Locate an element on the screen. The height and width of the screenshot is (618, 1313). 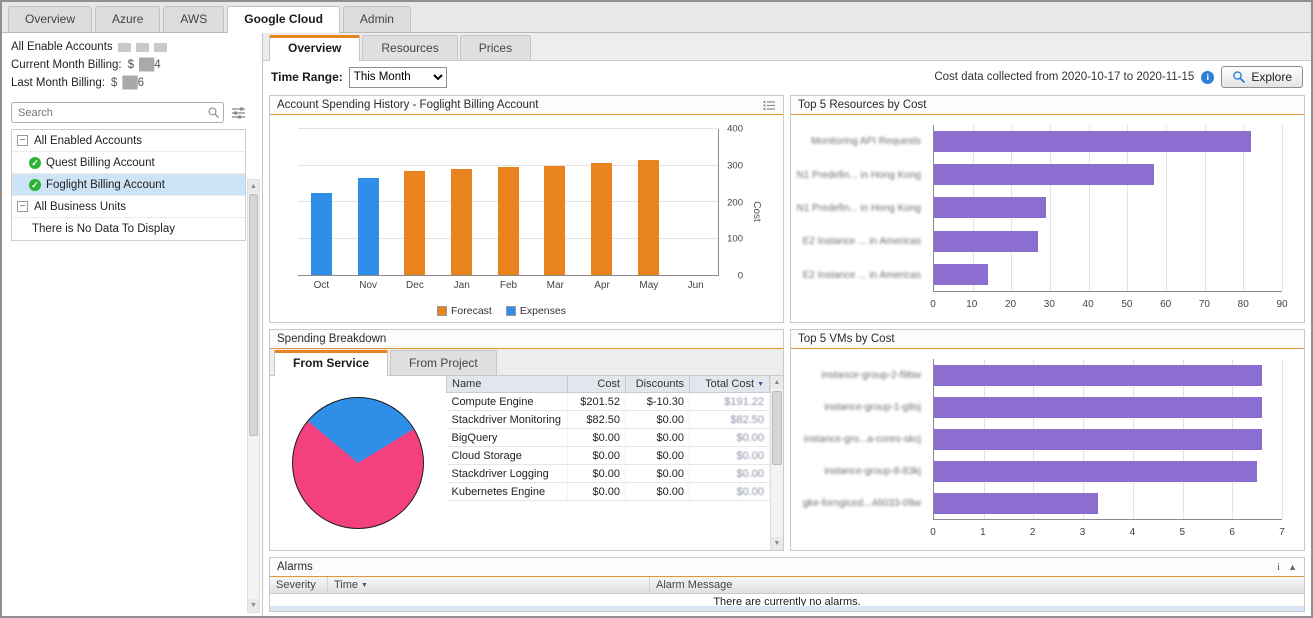
sidebar-scrollbar: ▲ ▼ is located at coordinates (253, 396).